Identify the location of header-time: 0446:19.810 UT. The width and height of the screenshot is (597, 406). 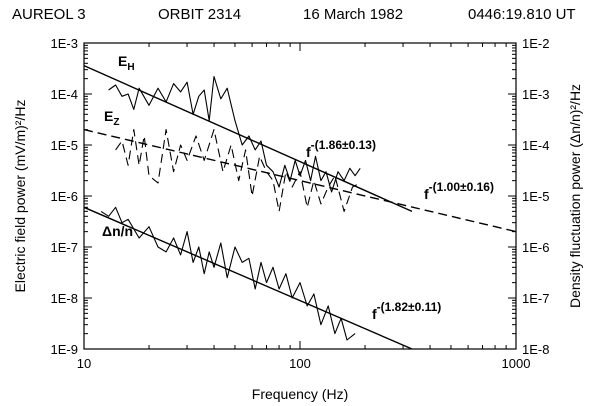
(522, 14).